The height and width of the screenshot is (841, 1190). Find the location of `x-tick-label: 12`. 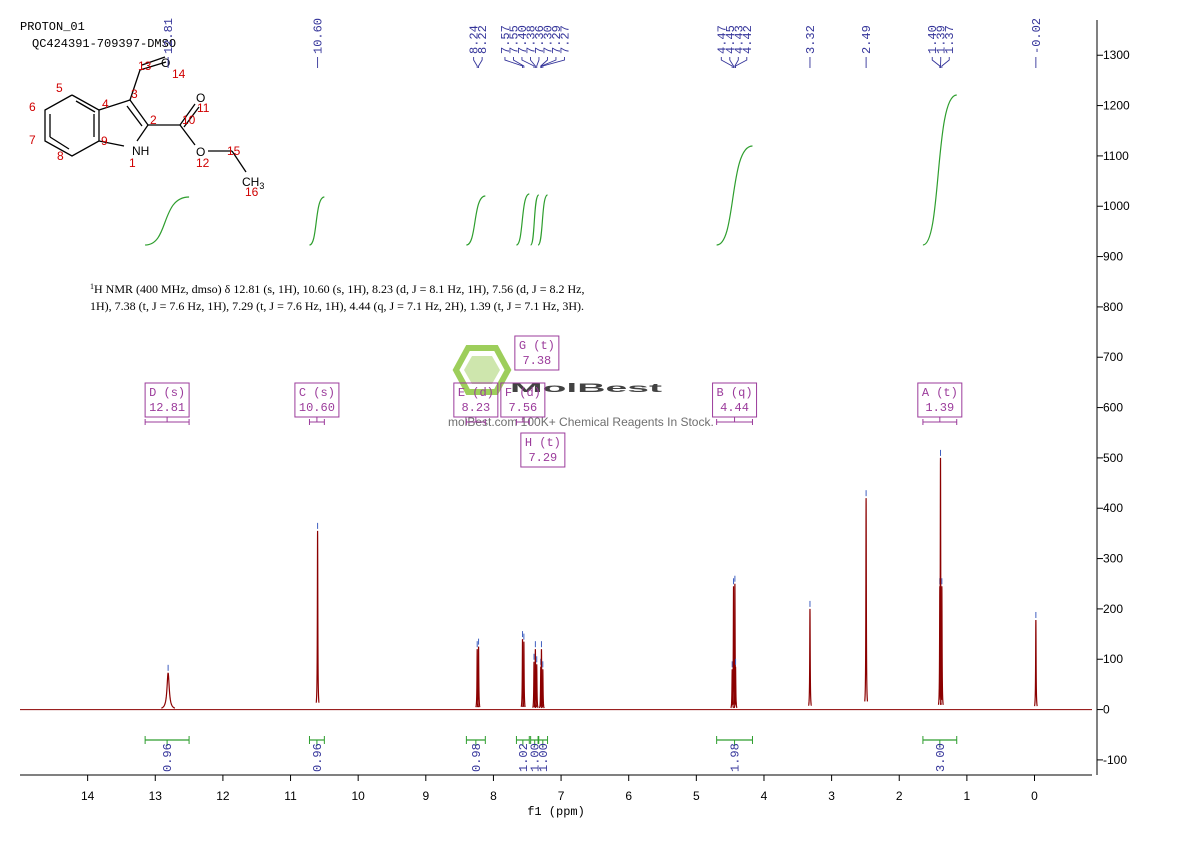

x-tick-label: 12 is located at coordinates (223, 796).